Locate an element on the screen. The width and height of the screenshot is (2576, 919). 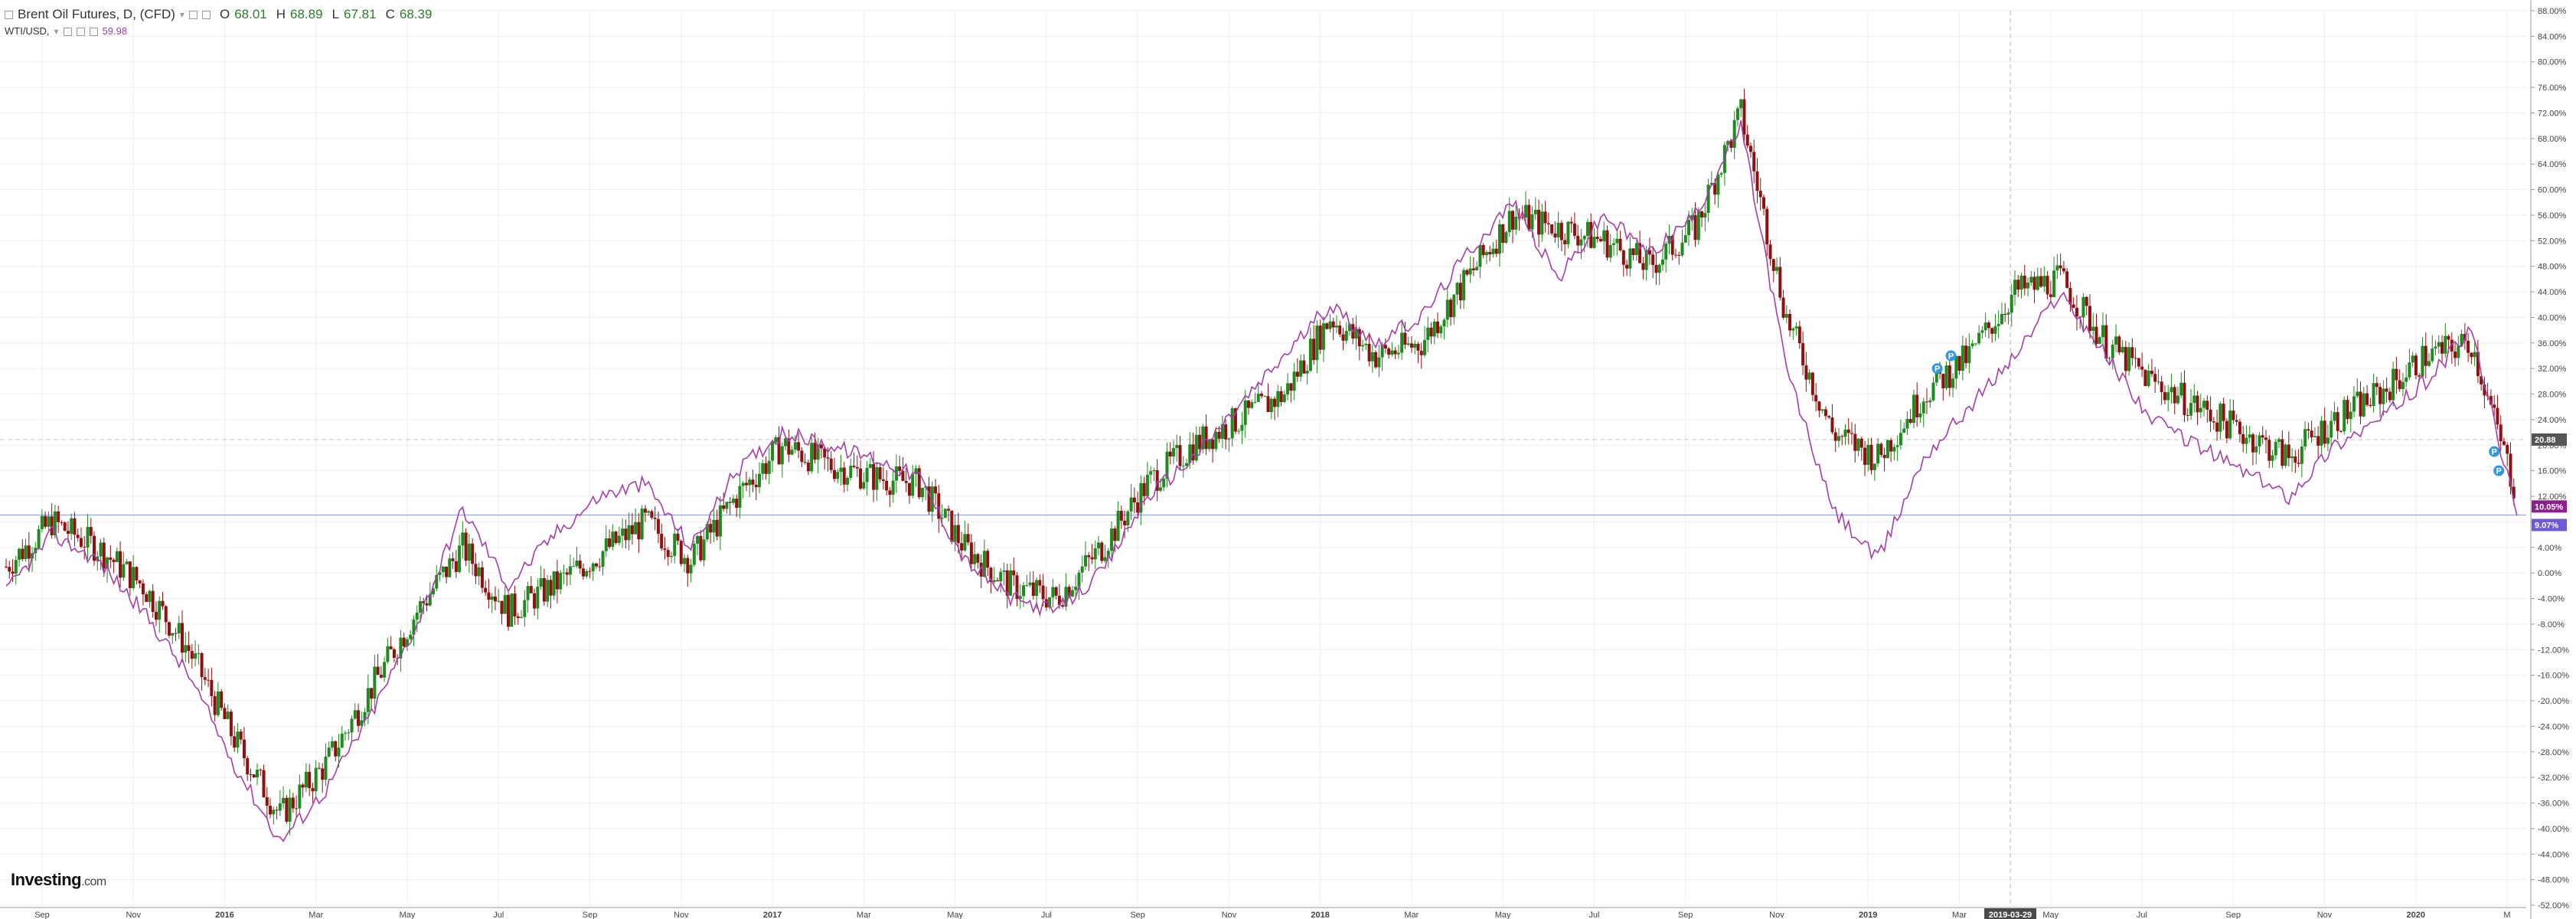
price-tick-label: 16.00% is located at coordinates (2552, 471).